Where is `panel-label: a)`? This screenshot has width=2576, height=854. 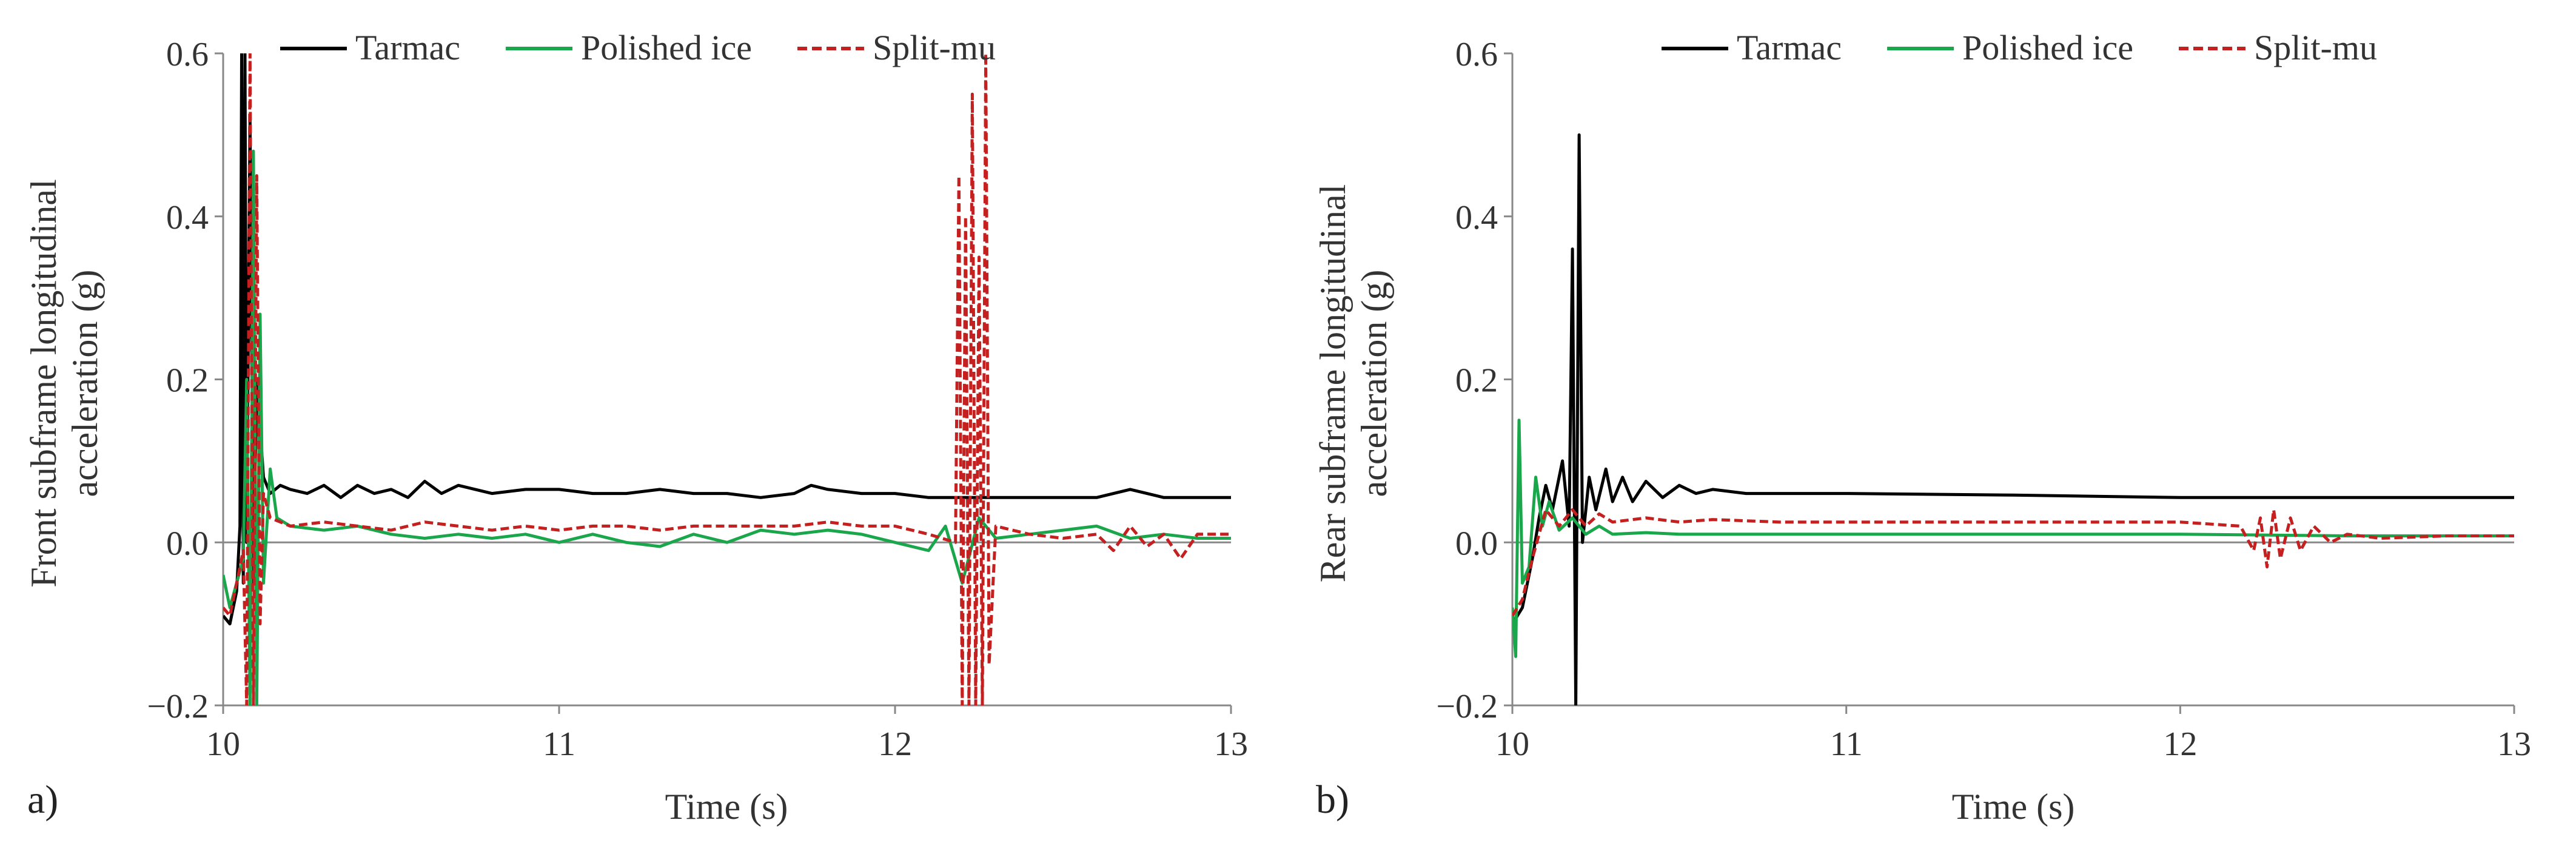
panel-label: a) is located at coordinates (42, 800).